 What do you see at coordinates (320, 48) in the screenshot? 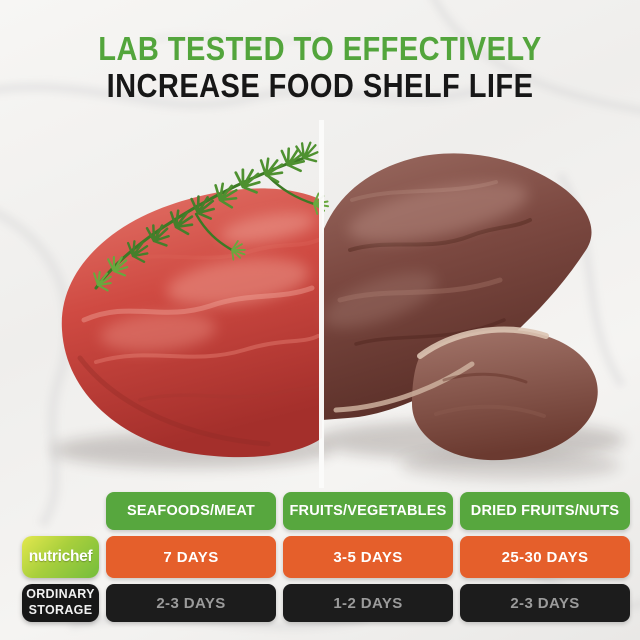
I see `headline-line1: LAB TESTED TO EFFECTIVELY` at bounding box center [320, 48].